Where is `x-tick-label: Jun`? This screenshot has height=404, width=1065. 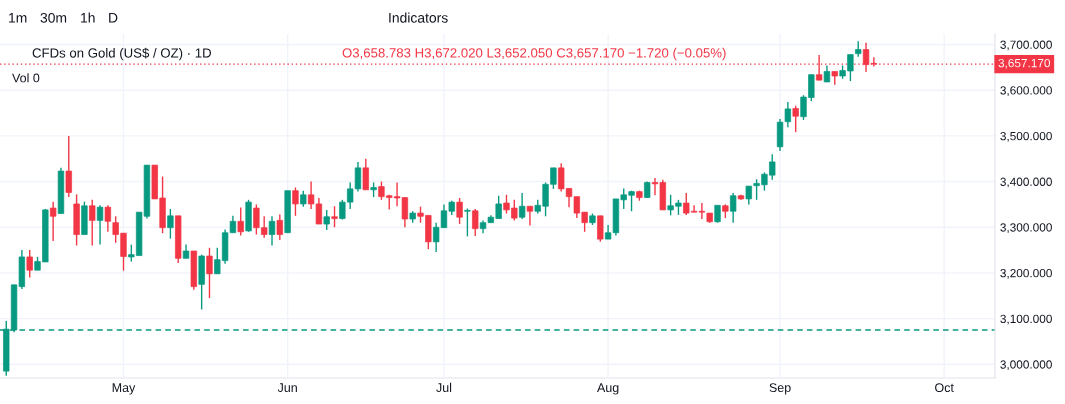 x-tick-label: Jun is located at coordinates (287, 388).